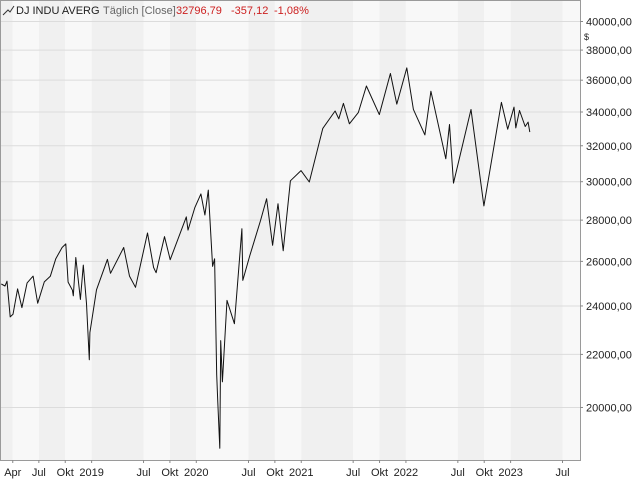  I want to click on y-tick-label: 38000,00, so click(609, 51).